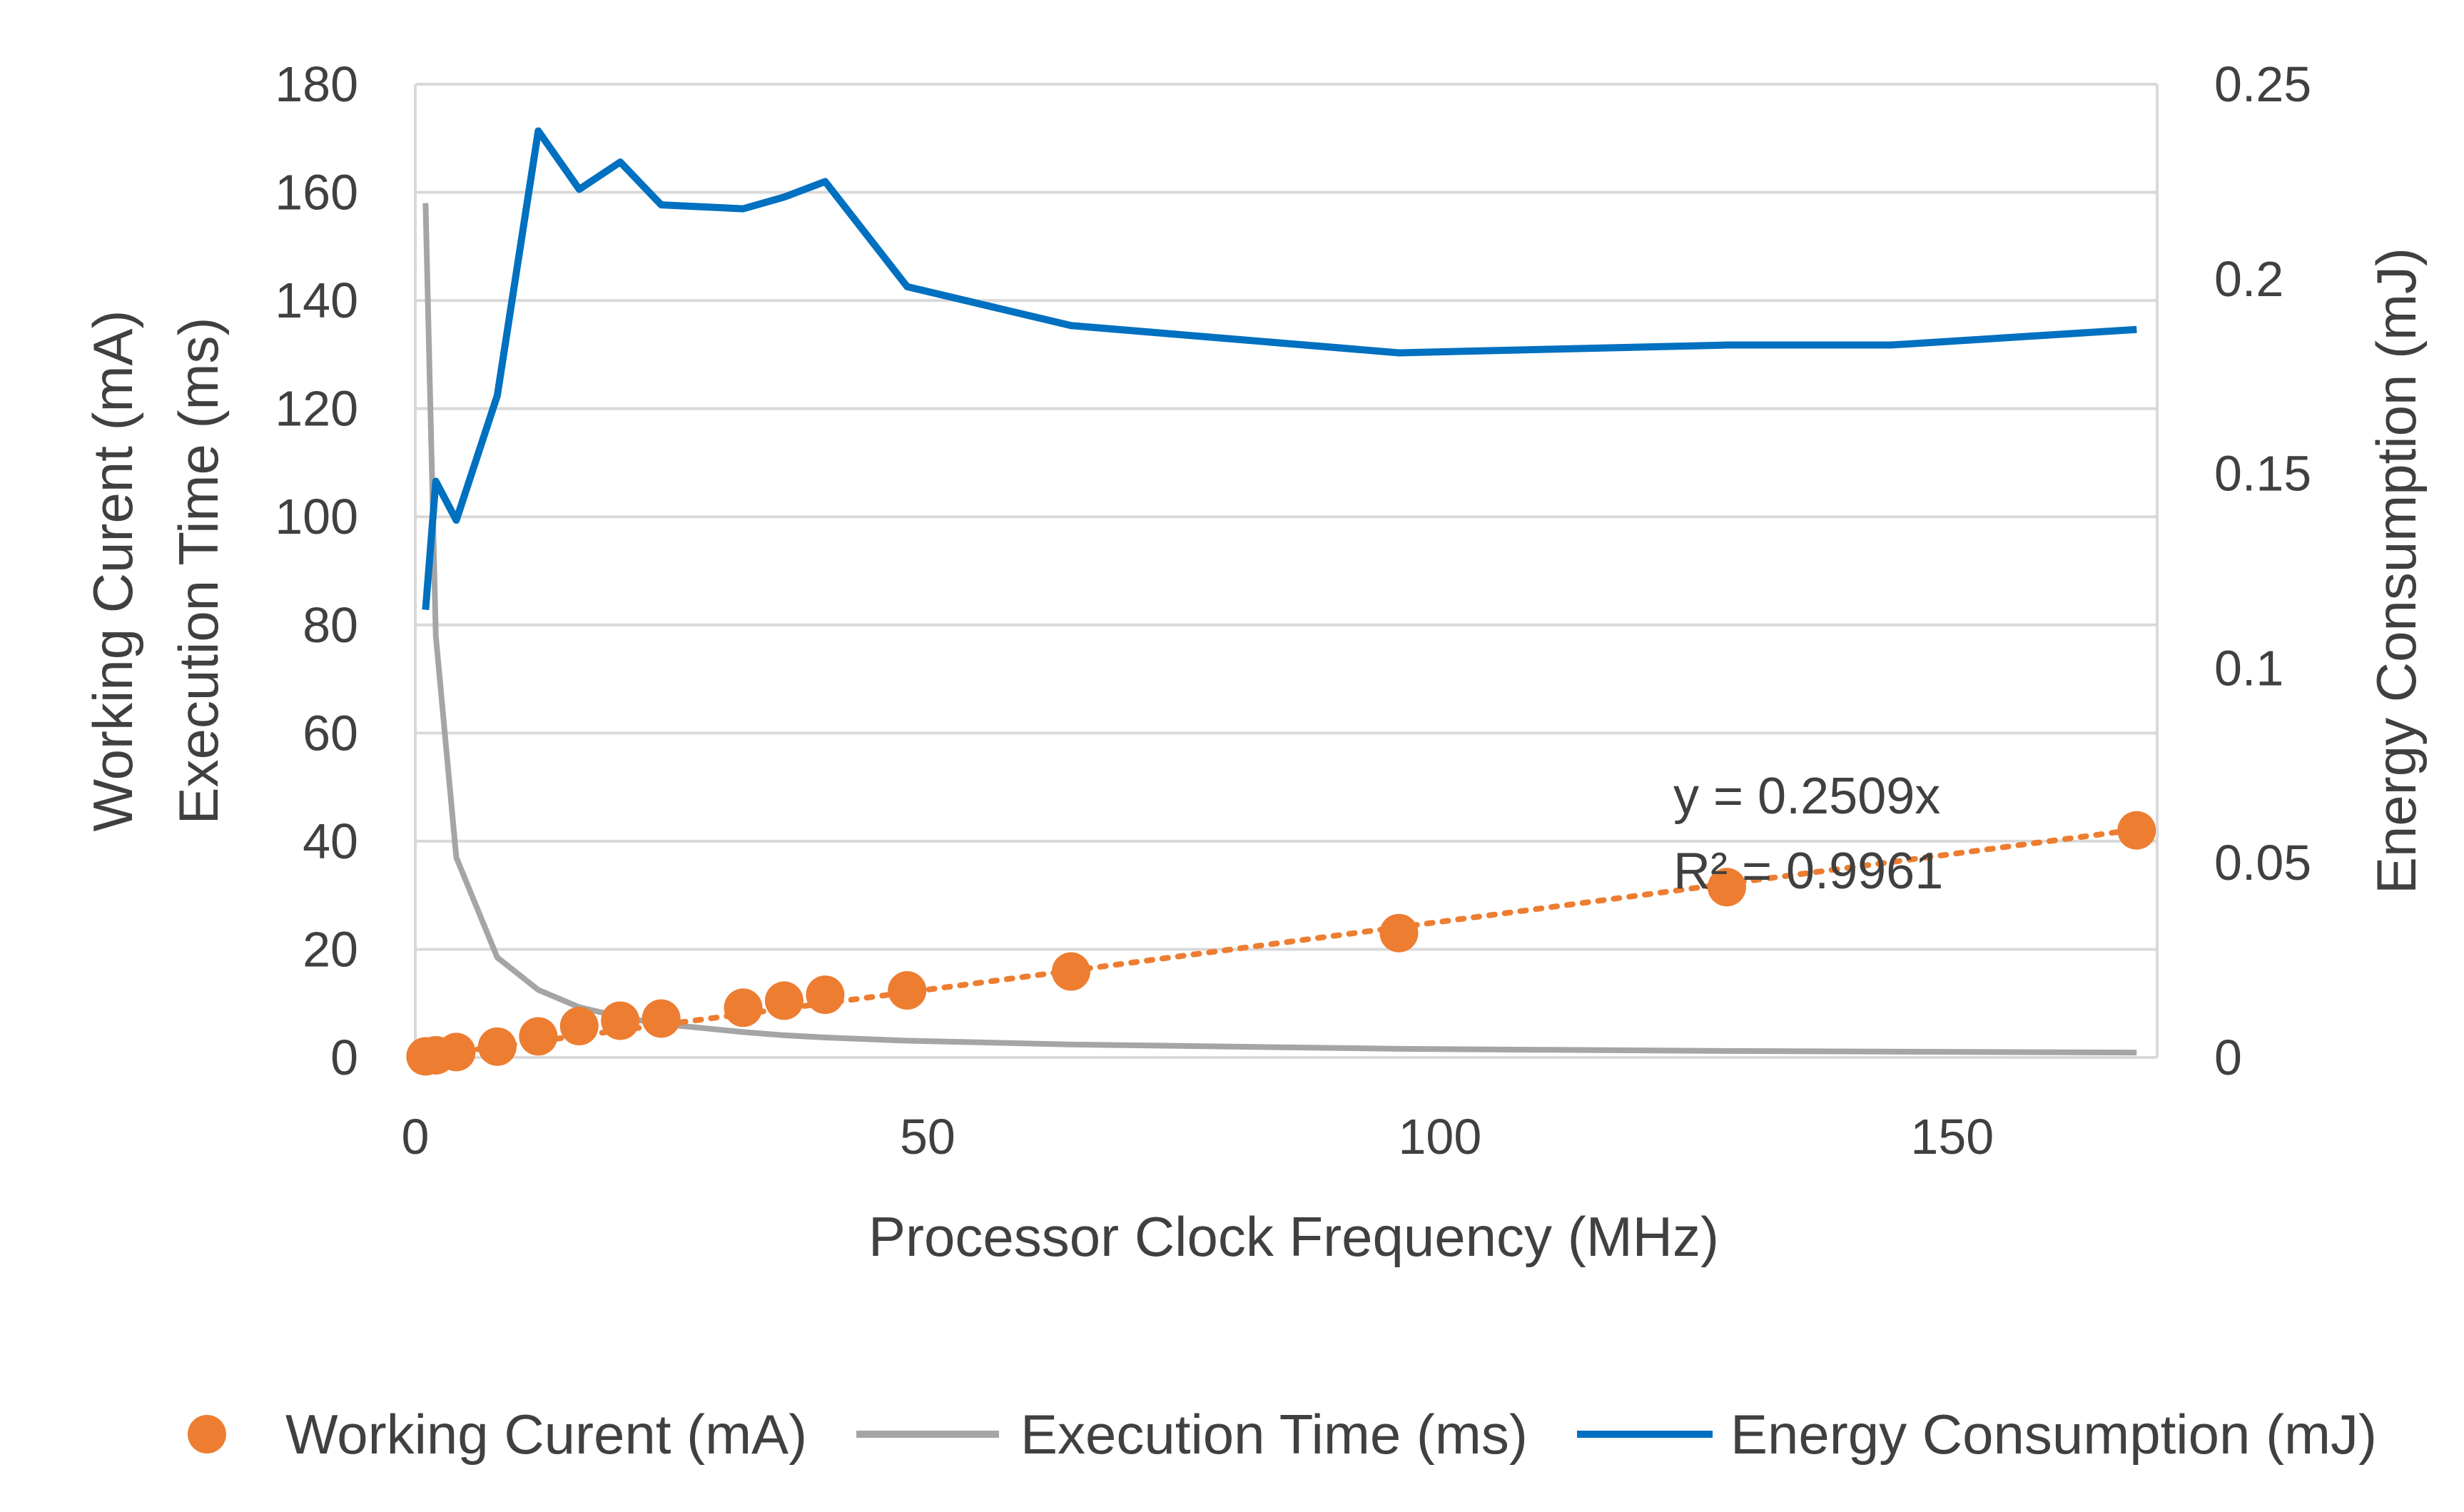 Image resolution: width=2464 pixels, height=1512 pixels. Describe the element at coordinates (1952, 1137) in the screenshot. I see `x-tick-label-150: 150` at that location.